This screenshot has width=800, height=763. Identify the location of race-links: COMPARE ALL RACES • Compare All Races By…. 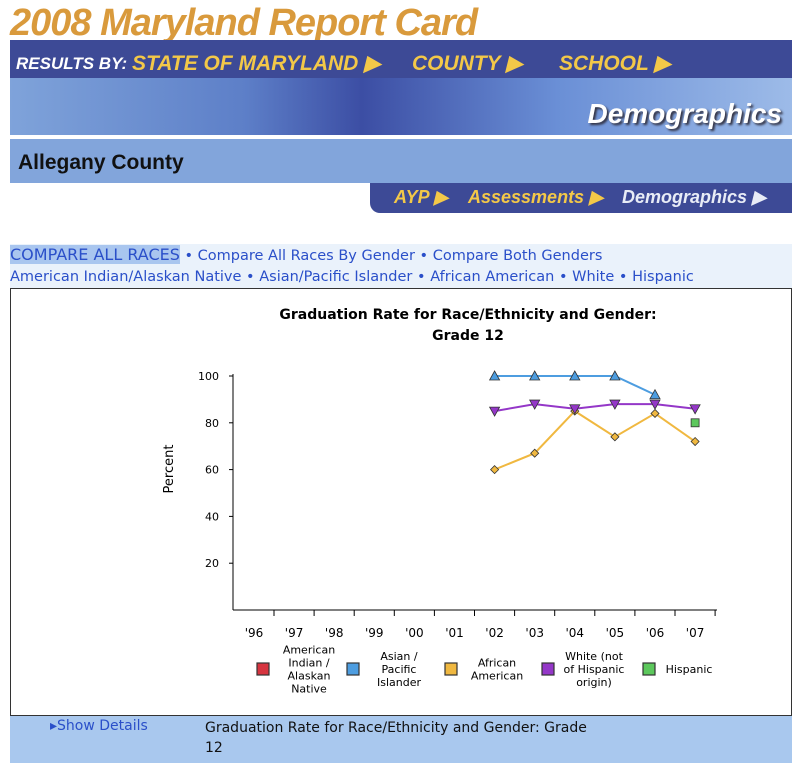
(401, 266).